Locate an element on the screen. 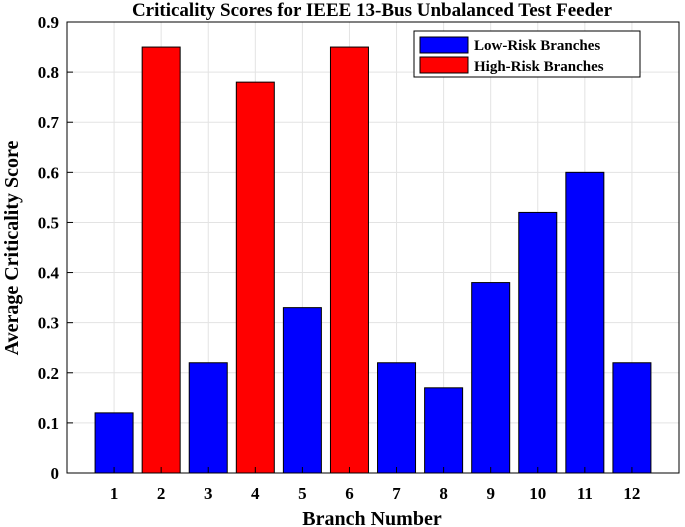 This screenshot has width=685, height=527. x-tick-label: 3 is located at coordinates (208, 493).